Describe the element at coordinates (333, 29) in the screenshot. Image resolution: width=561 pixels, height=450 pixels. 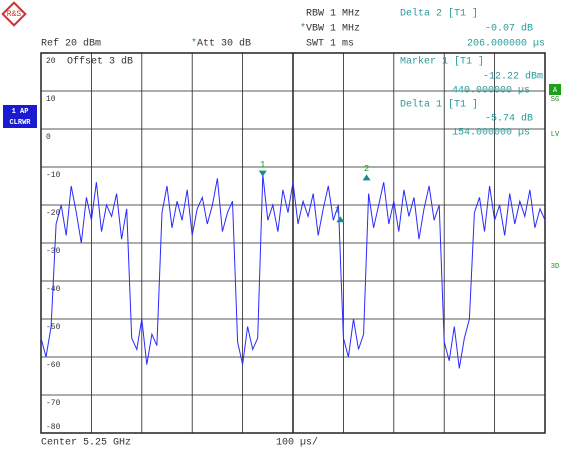
I see `vbw: VBW 1 MHz` at that location.